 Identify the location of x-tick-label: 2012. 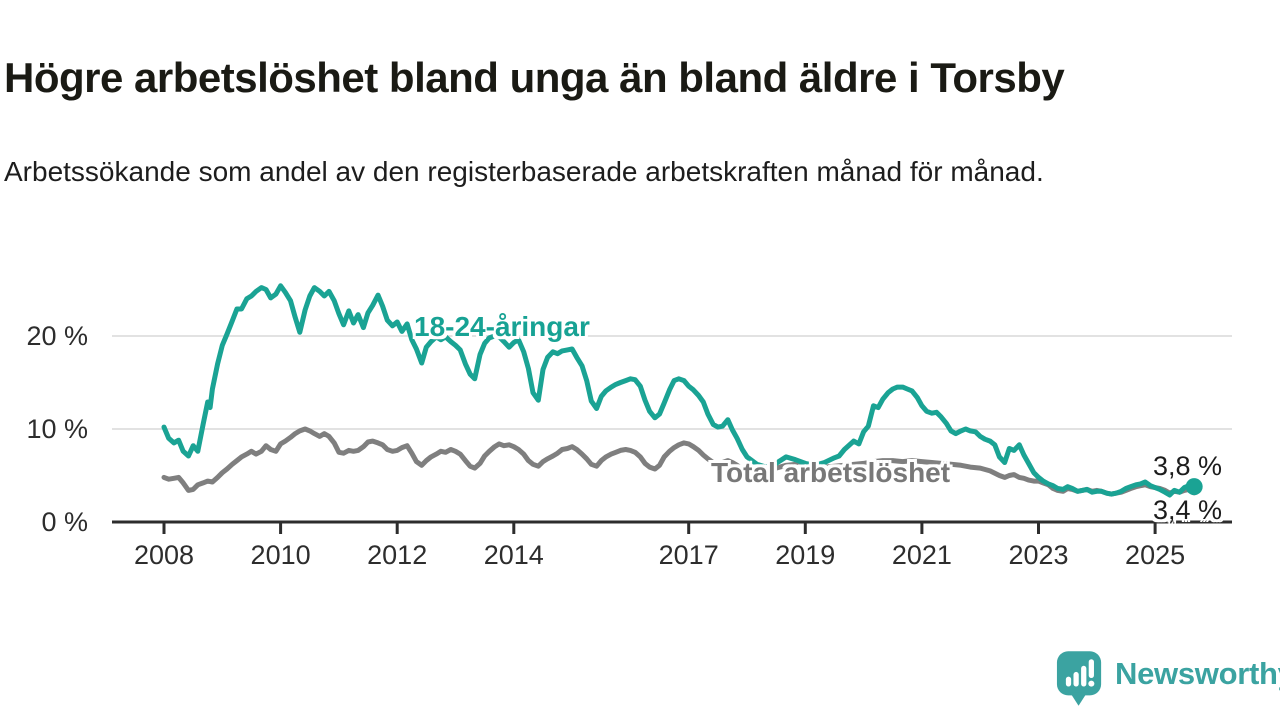
(397, 555).